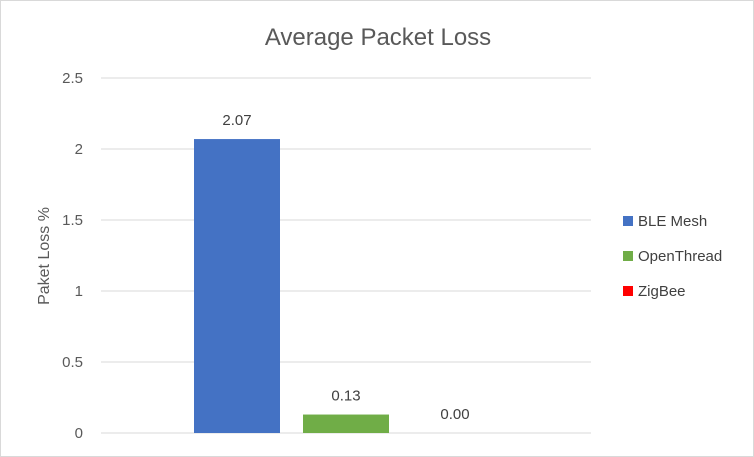  Describe the element at coordinates (44, 256) in the screenshot. I see `y-axis-title: Paket Loss %` at that location.